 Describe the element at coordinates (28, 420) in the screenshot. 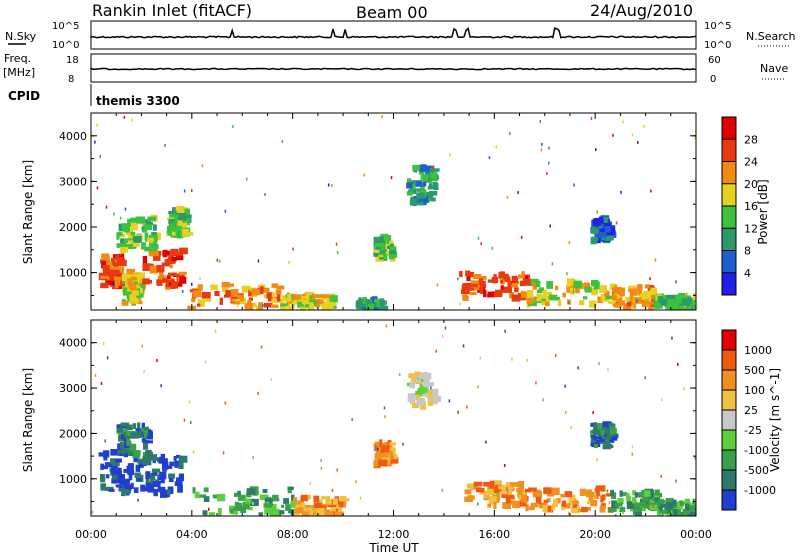

I see `velocity-ylabel: Slant Range [km]` at that location.